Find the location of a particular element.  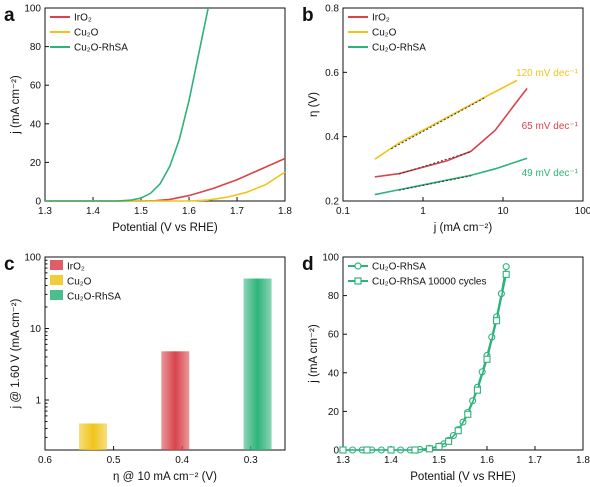

x-axis-label: j (mA cm⁻²) is located at coordinates (463, 228).